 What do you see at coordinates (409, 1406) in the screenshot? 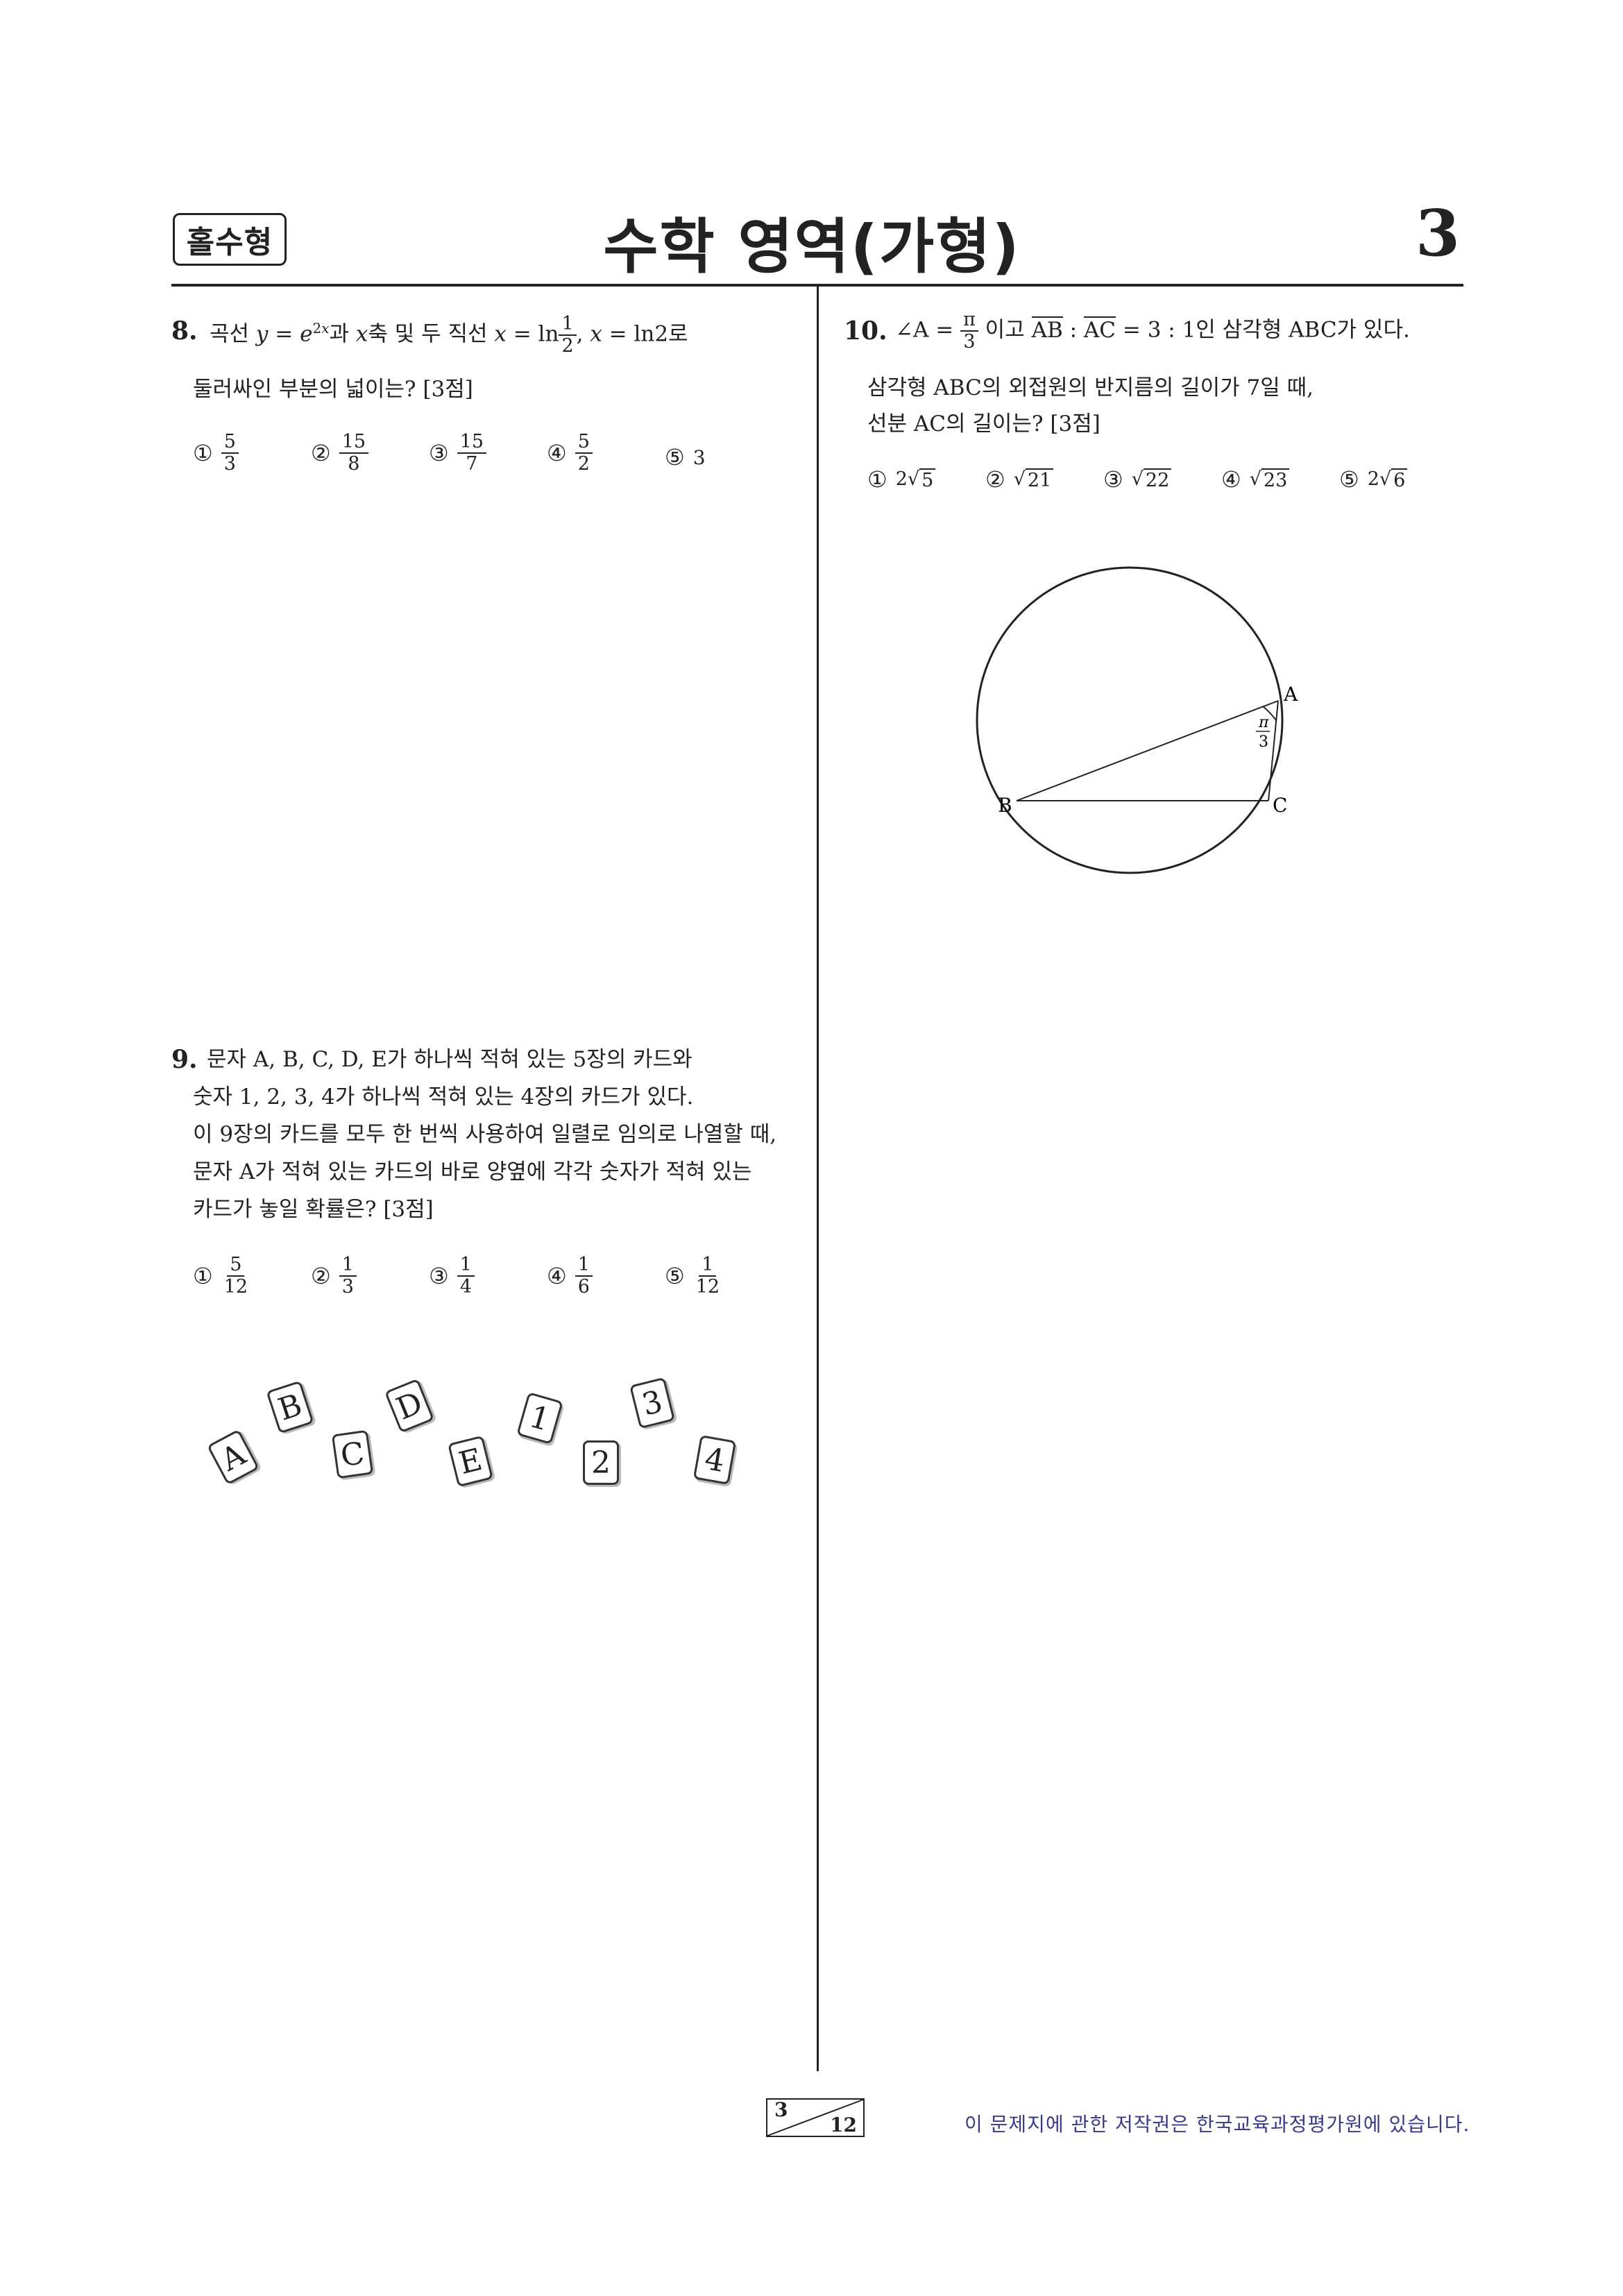
I see `card-d: D` at bounding box center [409, 1406].